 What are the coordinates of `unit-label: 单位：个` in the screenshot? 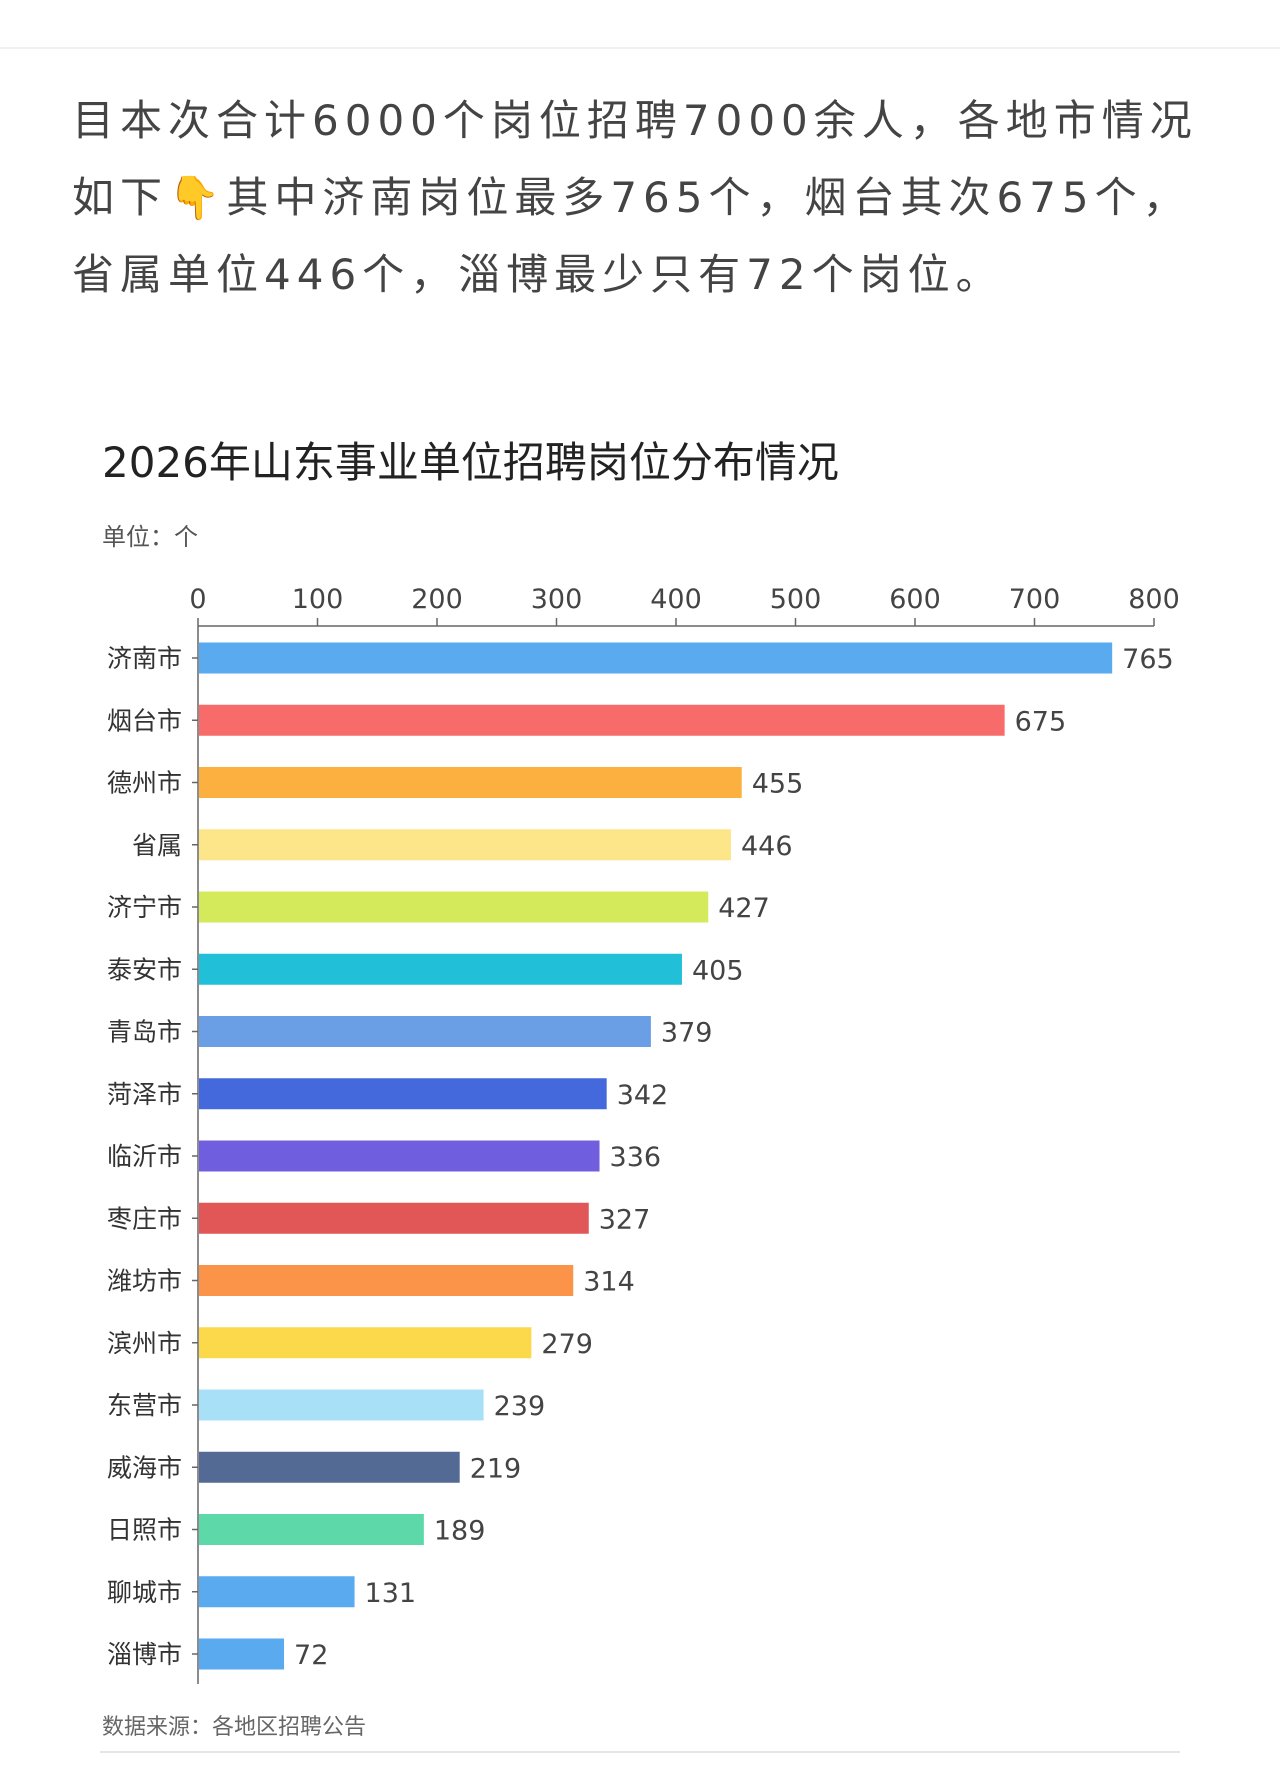 It's located at (150, 537).